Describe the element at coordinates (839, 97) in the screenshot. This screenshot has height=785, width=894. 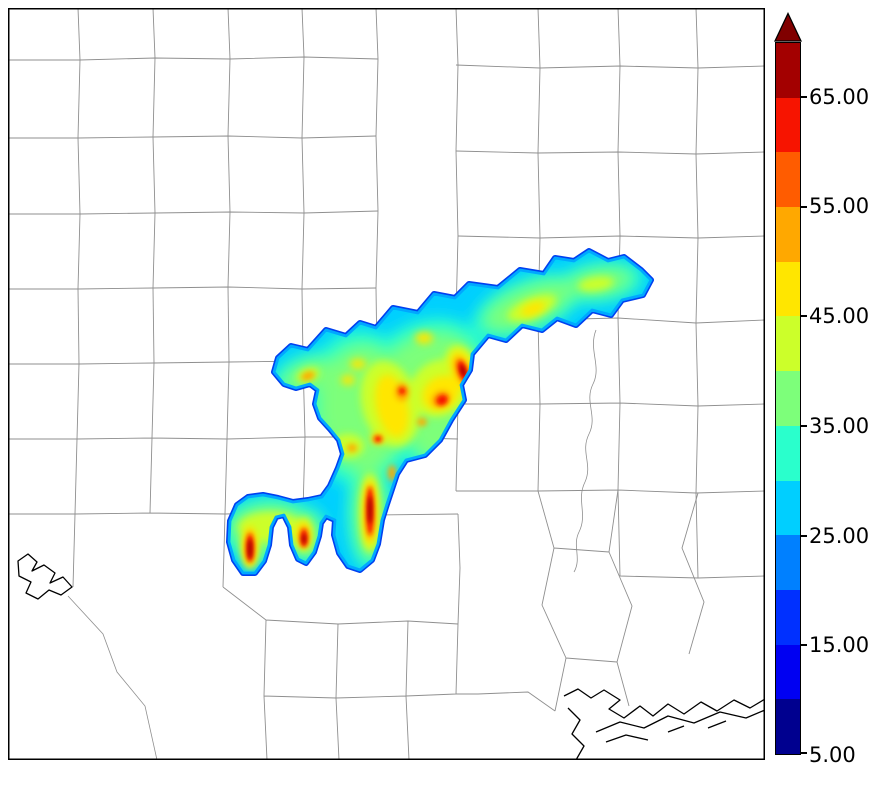
I see `colorbar-tick-label: 65.00` at that location.